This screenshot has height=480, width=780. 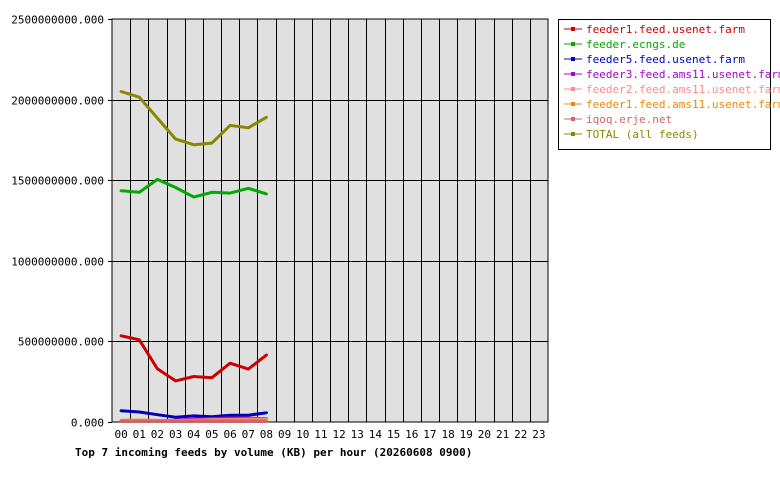 I want to click on legend-entry: feeder.ecngs.de, so click(x=624, y=44).